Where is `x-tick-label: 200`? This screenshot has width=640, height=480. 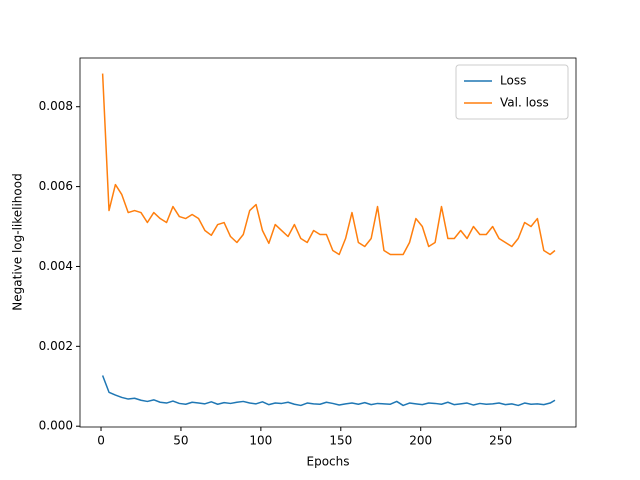
x-tick-label: 200 is located at coordinates (420, 441).